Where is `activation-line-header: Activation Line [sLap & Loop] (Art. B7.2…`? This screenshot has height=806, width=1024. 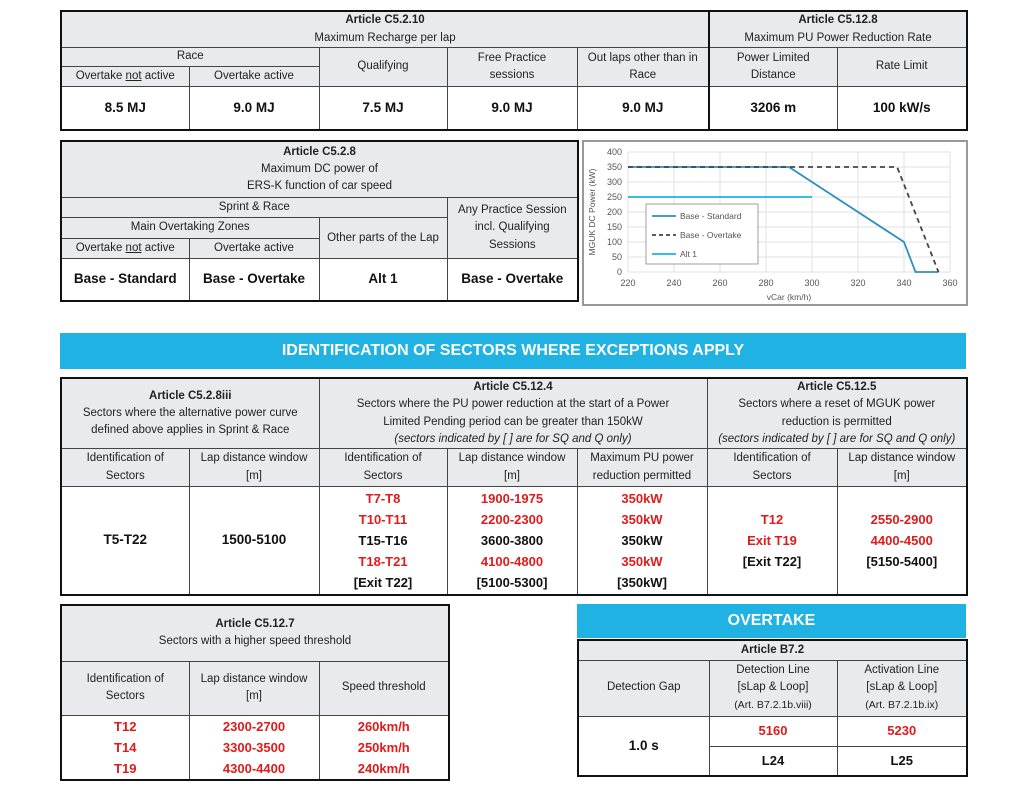 activation-line-header: Activation Line [sLap & Loop] (Art. B7.2… is located at coordinates (902, 688).